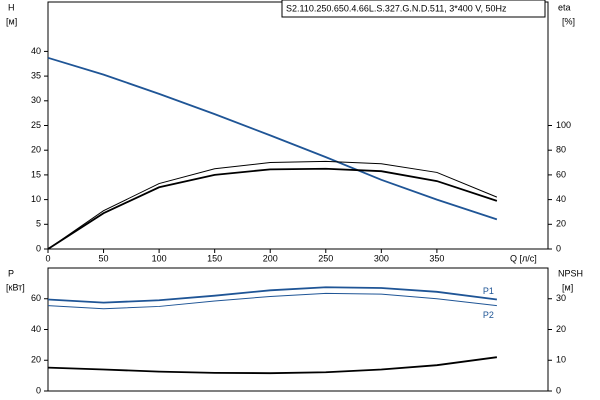 Image resolution: width=600 pixels, height=400 pixels. I want to click on x-tick-label: 200, so click(270, 258).